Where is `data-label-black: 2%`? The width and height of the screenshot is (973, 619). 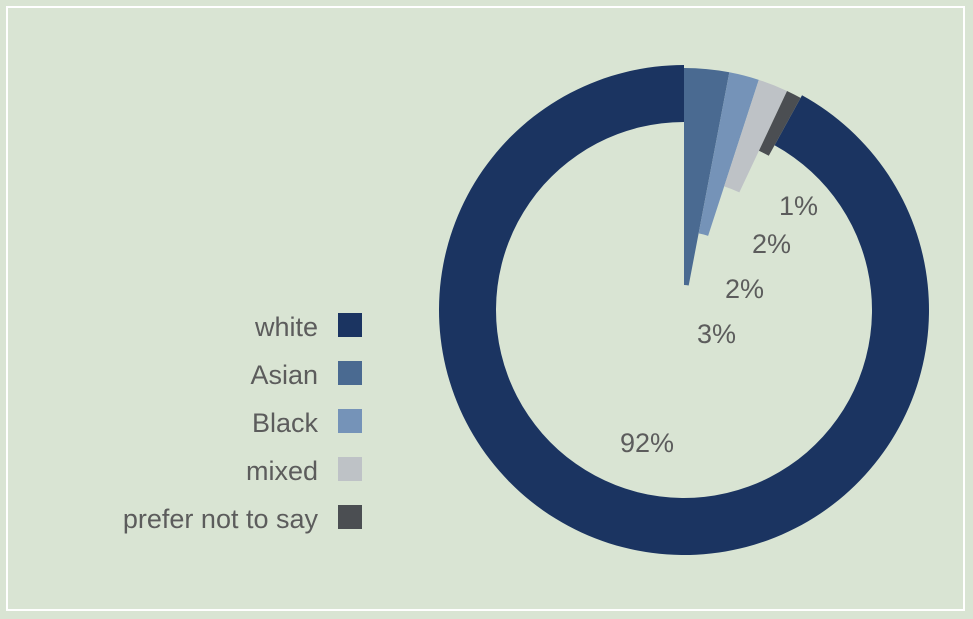
data-label-black: 2% is located at coordinates (744, 289).